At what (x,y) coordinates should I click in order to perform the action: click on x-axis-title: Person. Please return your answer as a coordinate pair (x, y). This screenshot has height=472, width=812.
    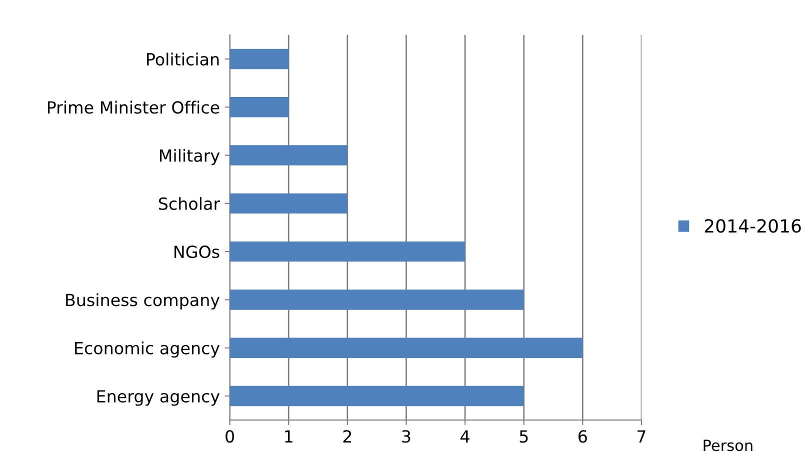
    Looking at the image, I should click on (728, 446).